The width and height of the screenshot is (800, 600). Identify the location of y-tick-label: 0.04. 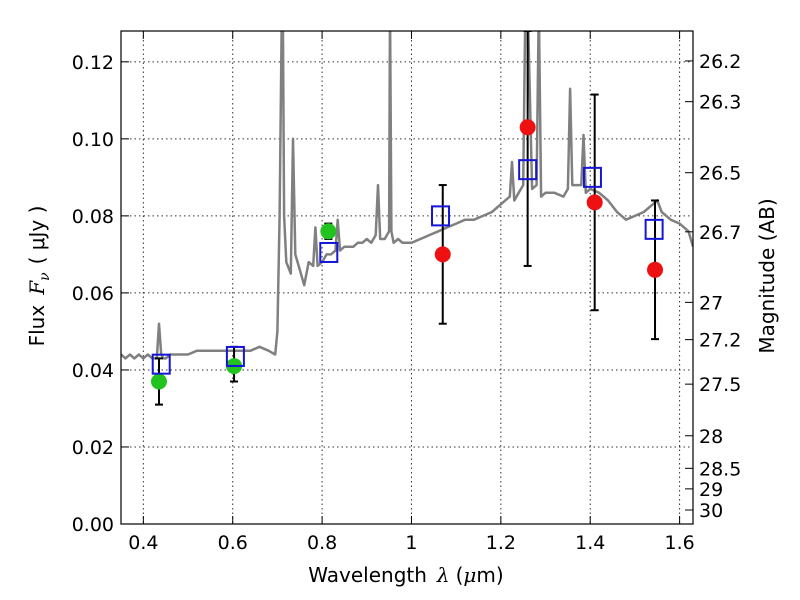
(93, 371).